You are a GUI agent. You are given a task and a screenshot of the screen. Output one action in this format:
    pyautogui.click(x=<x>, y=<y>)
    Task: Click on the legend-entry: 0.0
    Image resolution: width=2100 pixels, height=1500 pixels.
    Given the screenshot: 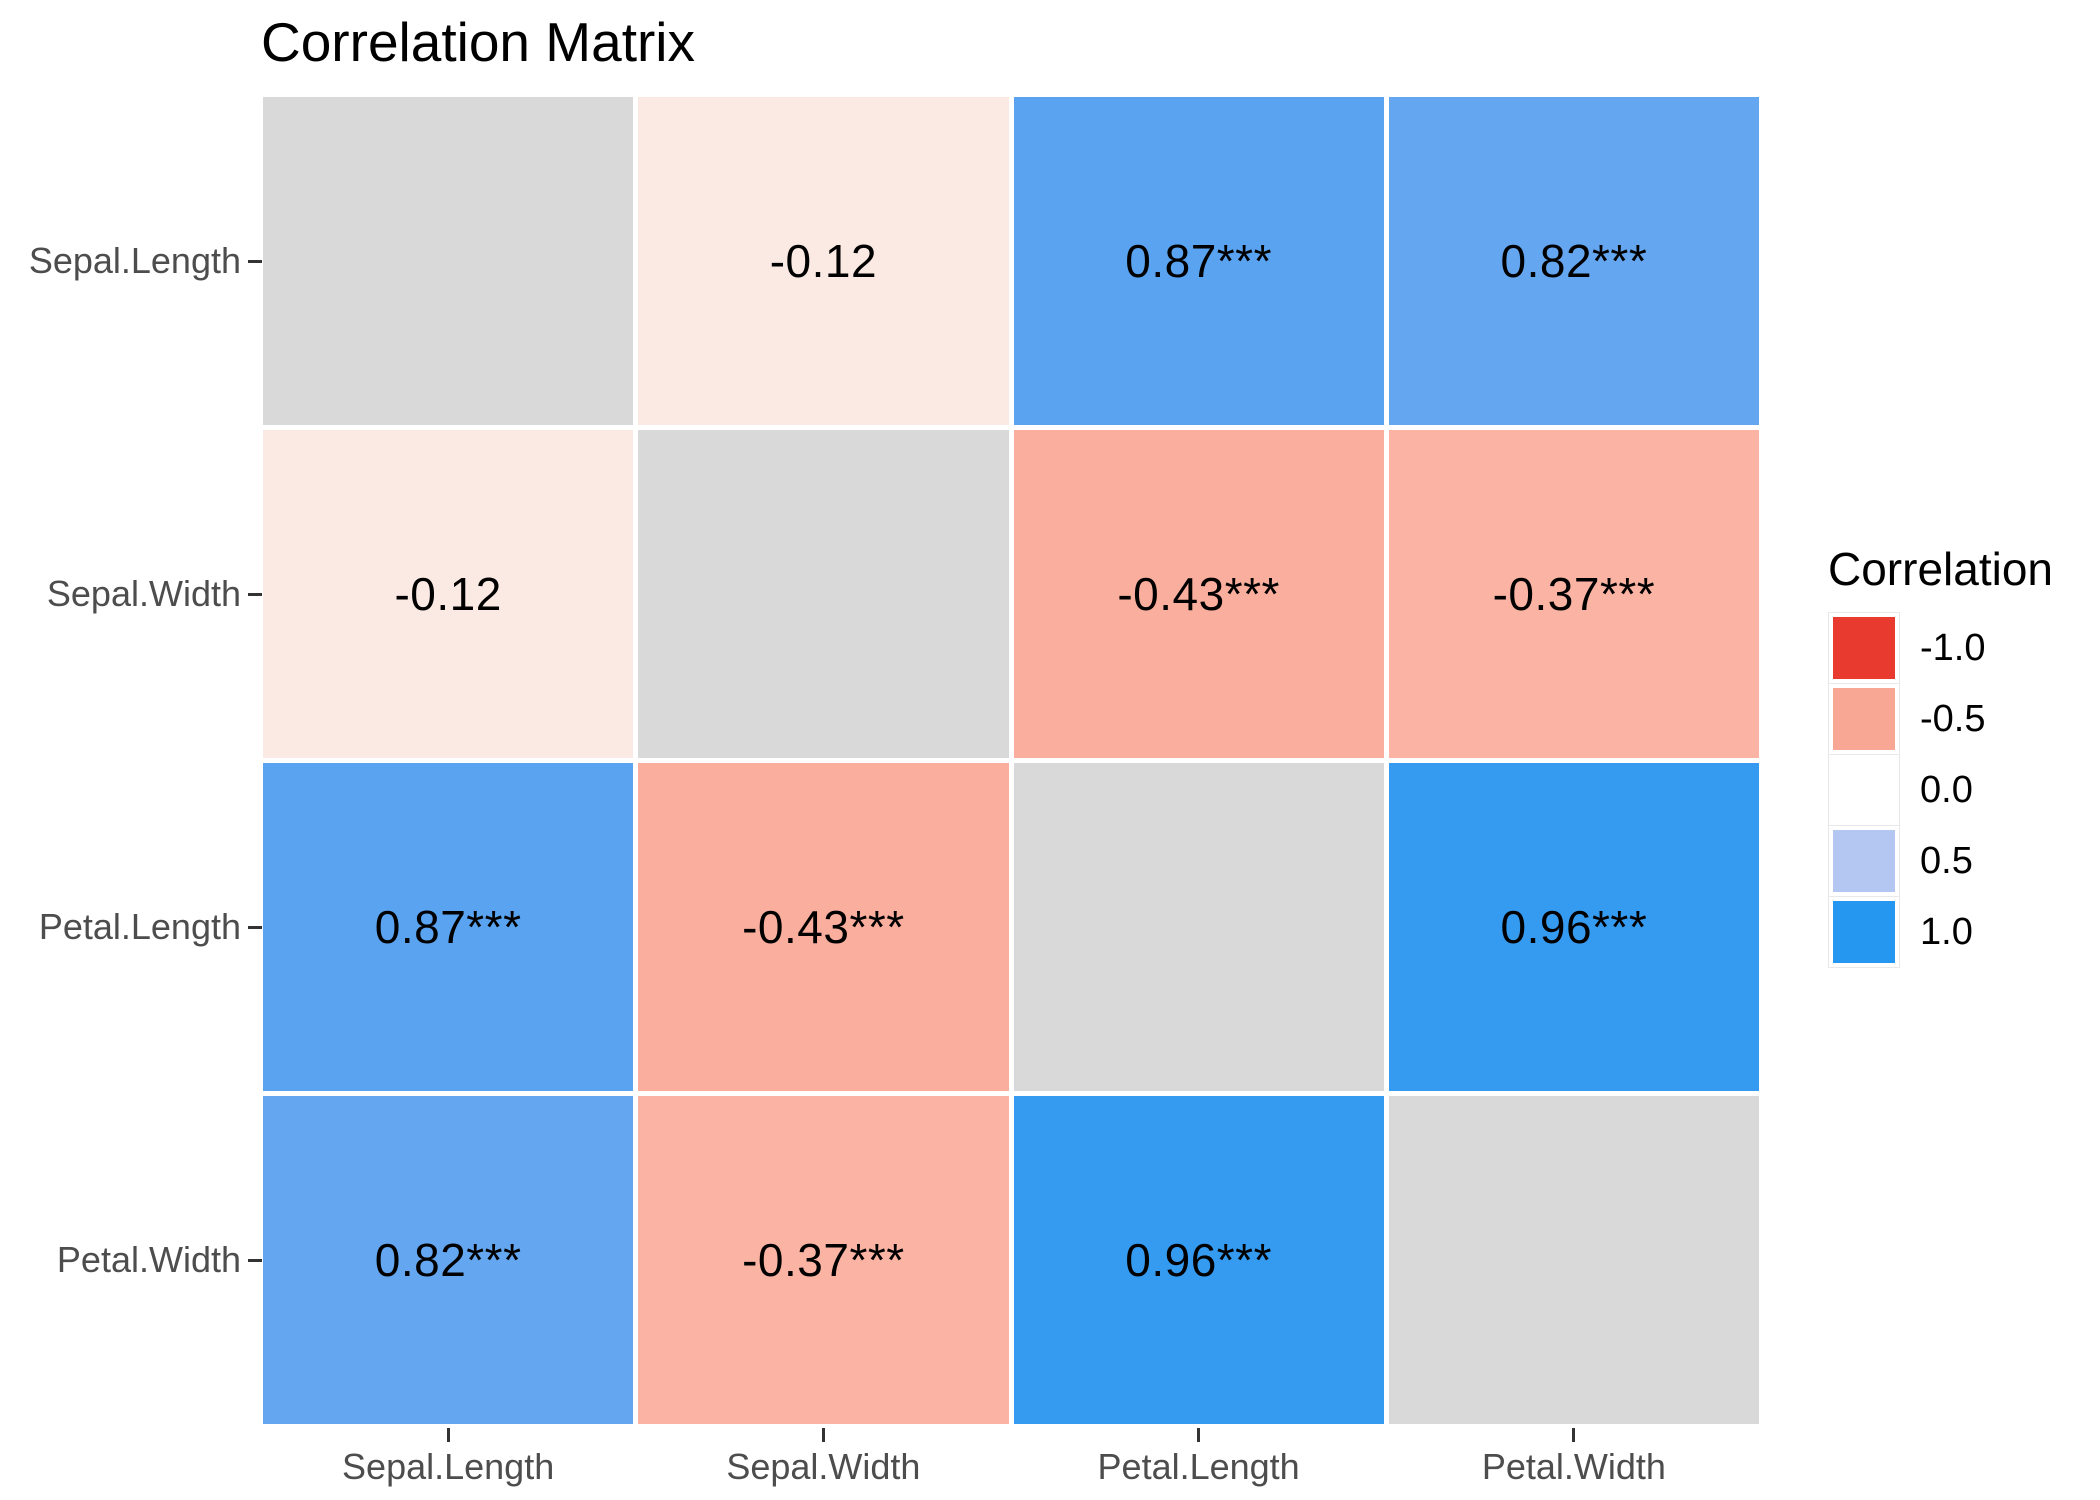 What is the action you would take?
    pyautogui.click(x=1940, y=790)
    